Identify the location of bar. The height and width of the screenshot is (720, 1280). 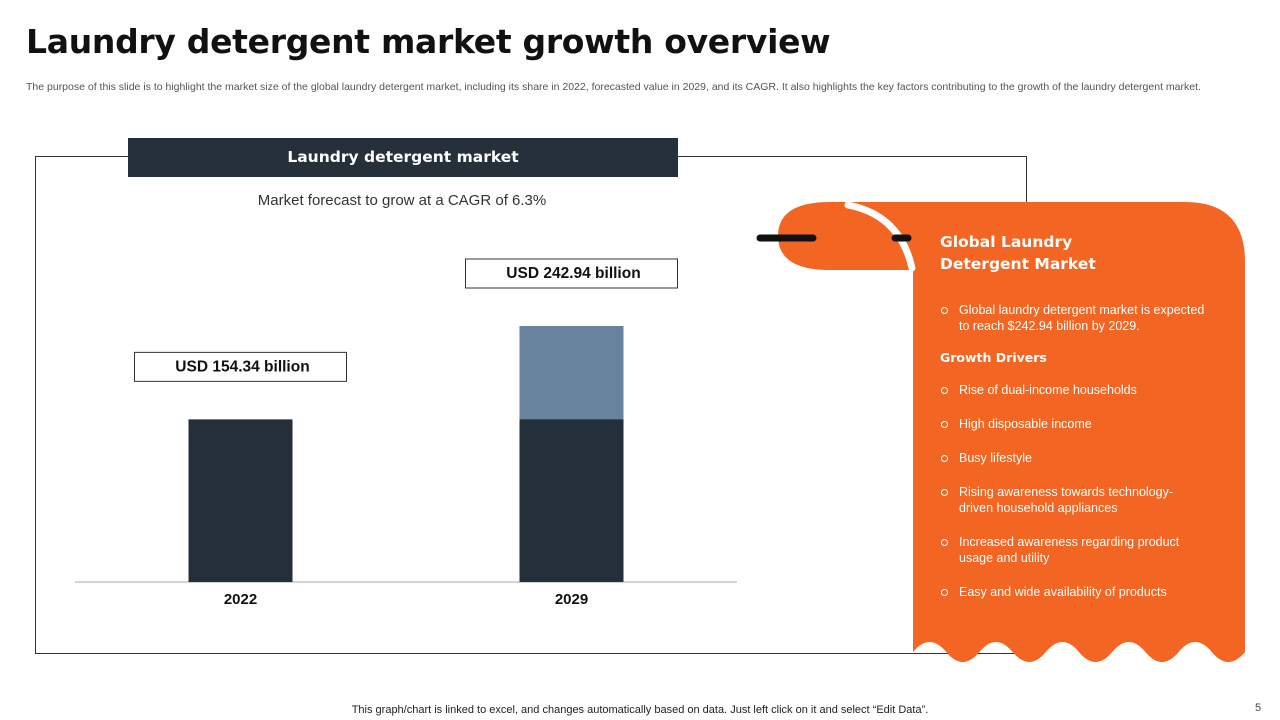
(240, 500).